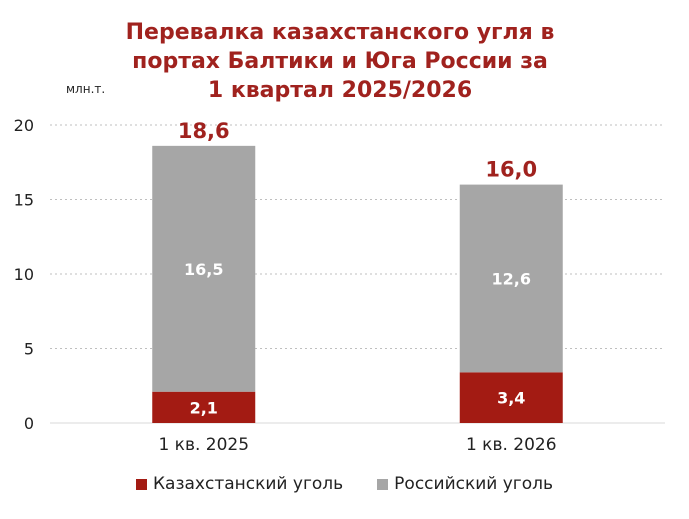  What do you see at coordinates (340, 90) in the screenshot?
I see `title-line-3: 1 квартал 2025/2026` at bounding box center [340, 90].